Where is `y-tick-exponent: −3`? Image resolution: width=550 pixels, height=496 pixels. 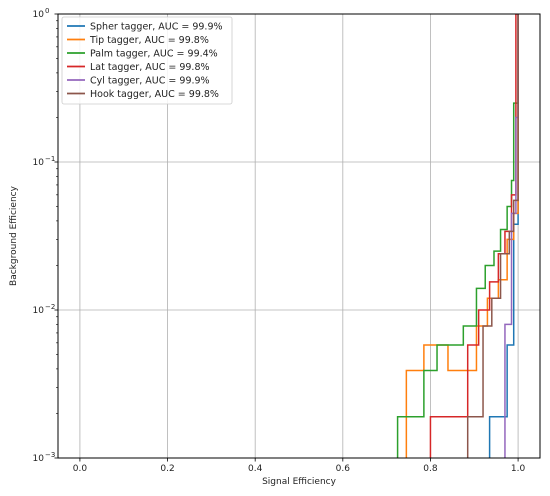
y-tick-exponent: −3 is located at coordinates (50, 455).